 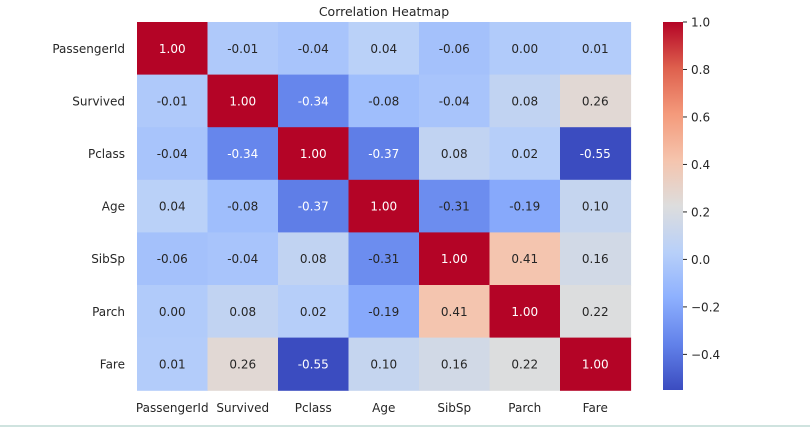 I want to click on heatmap-cell-Pclass-Parch, so click(x=525, y=154).